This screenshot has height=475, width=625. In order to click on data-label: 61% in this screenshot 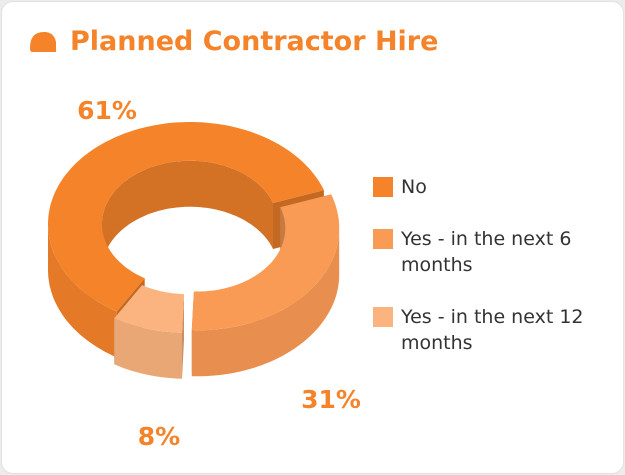, I will do `click(107, 110)`.